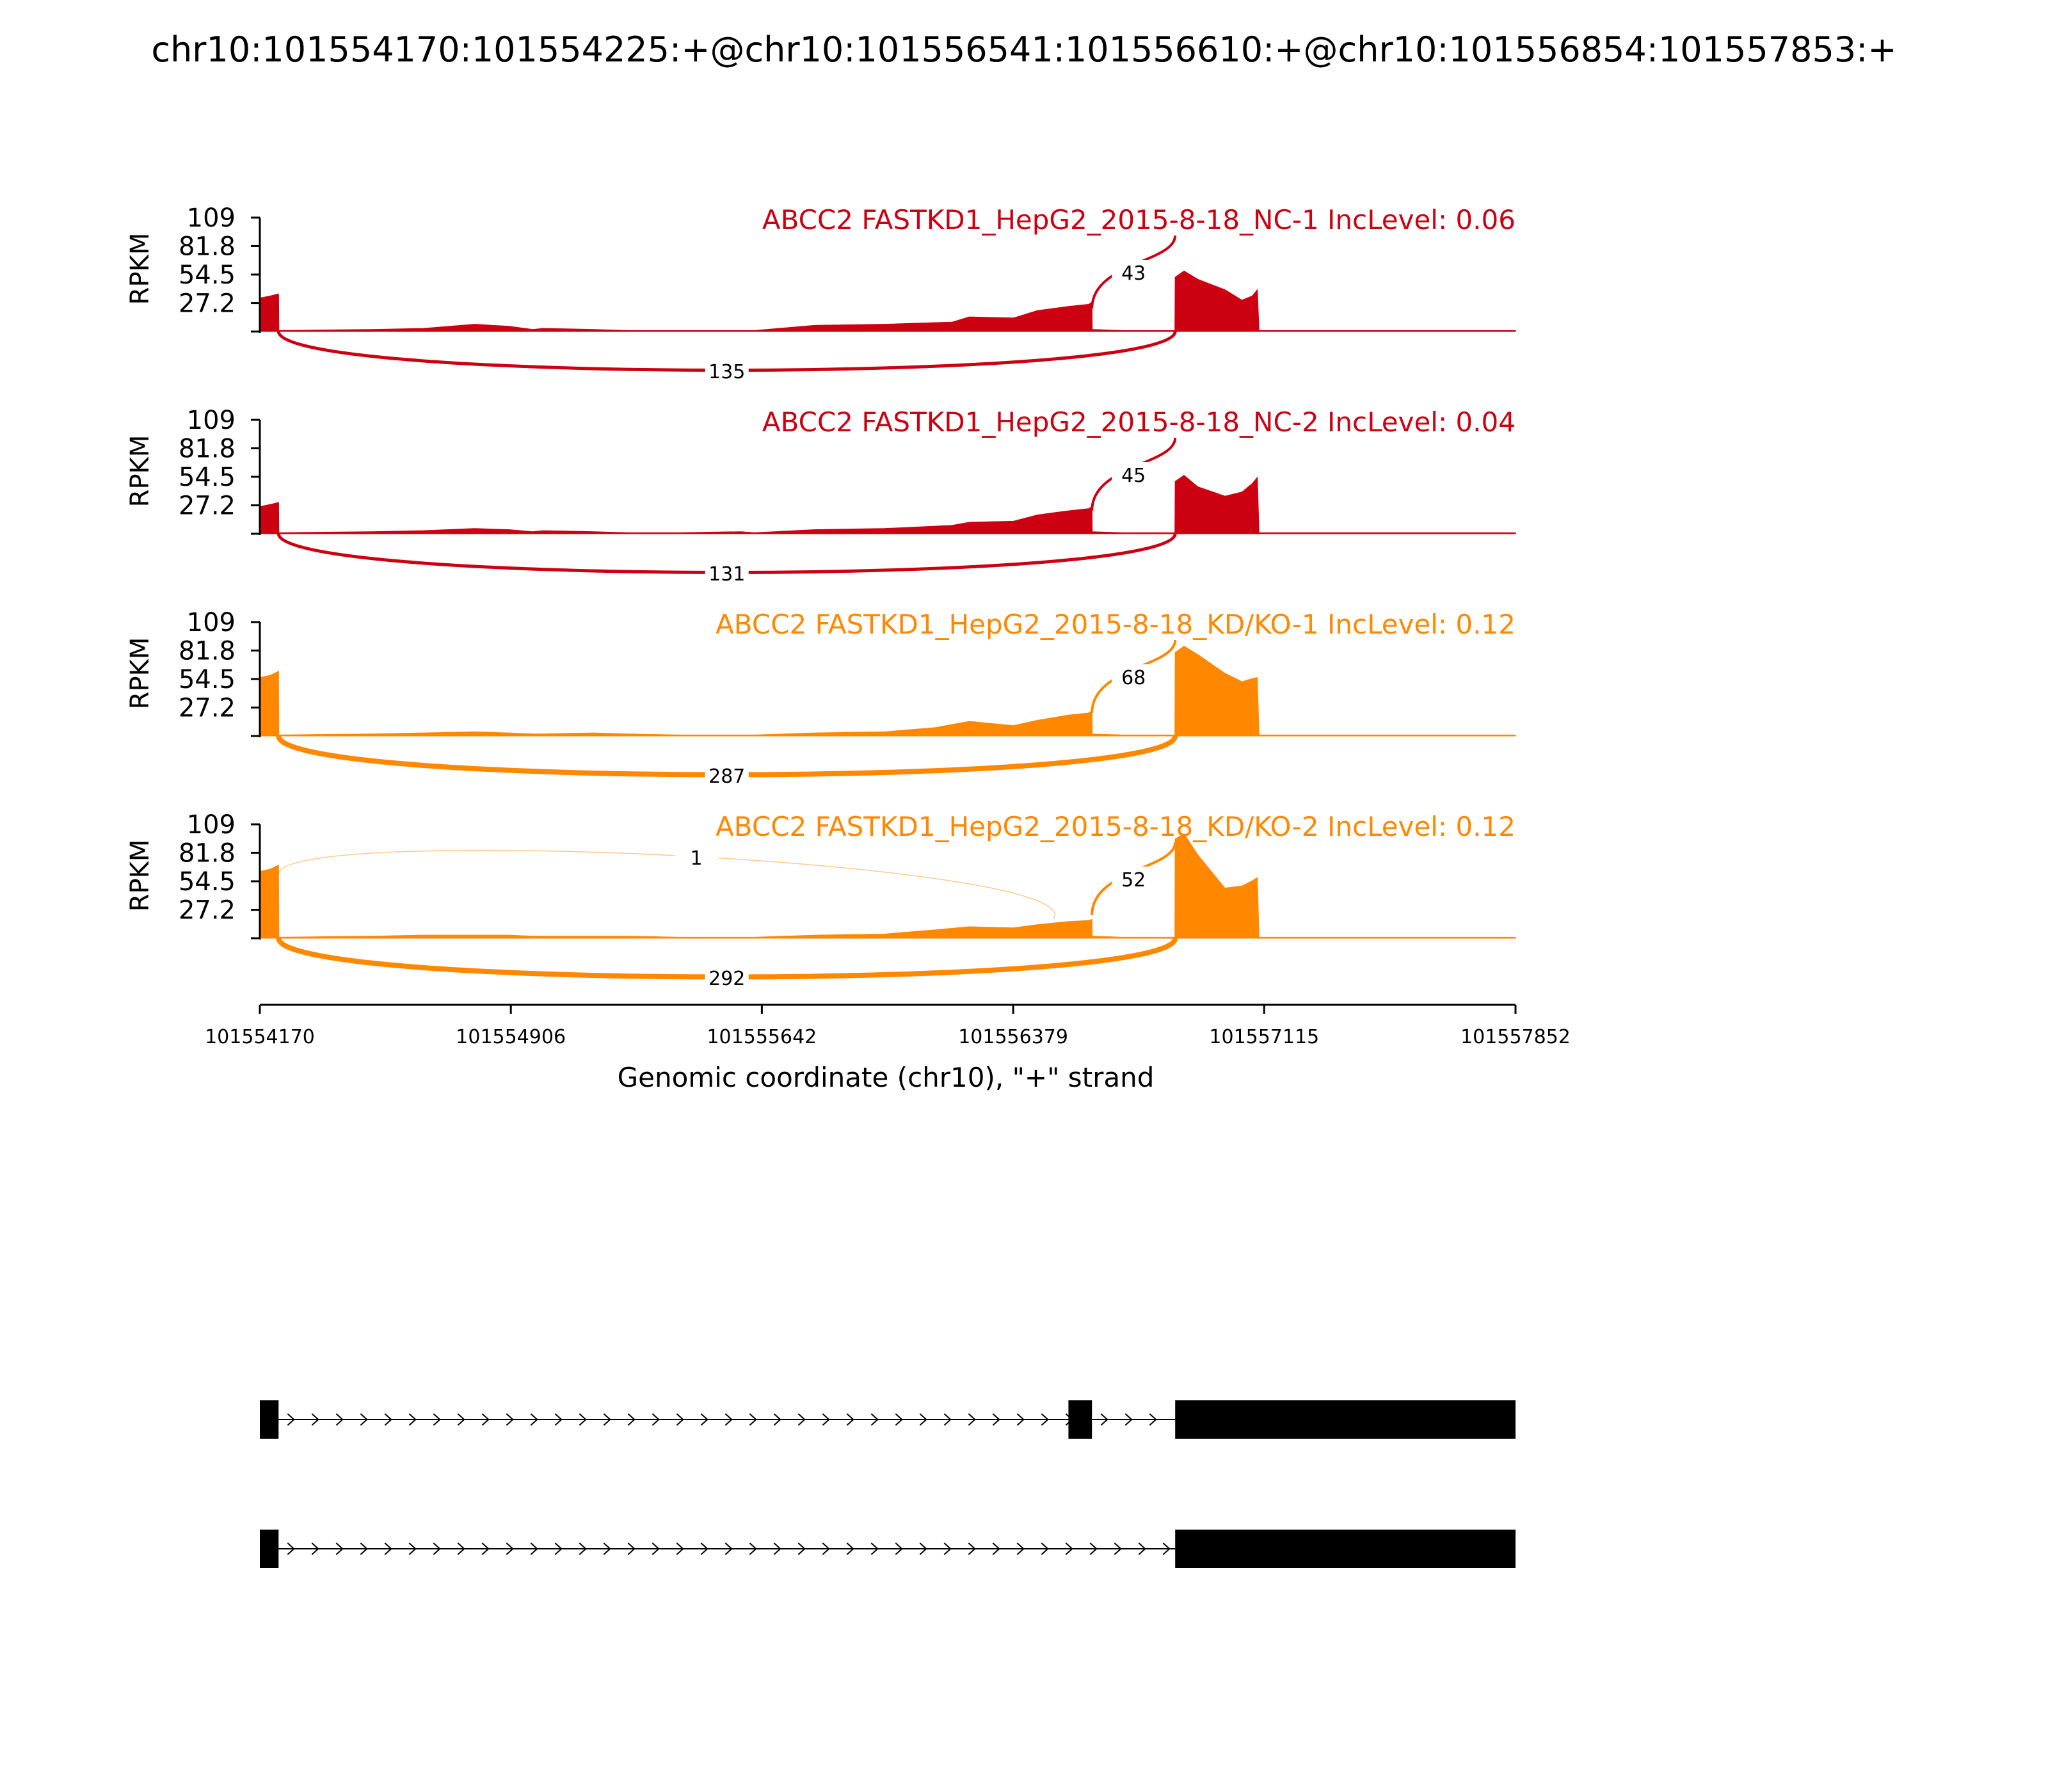 This screenshot has height=1792, width=2048. I want to click on junction-count: 52, so click(1133, 880).